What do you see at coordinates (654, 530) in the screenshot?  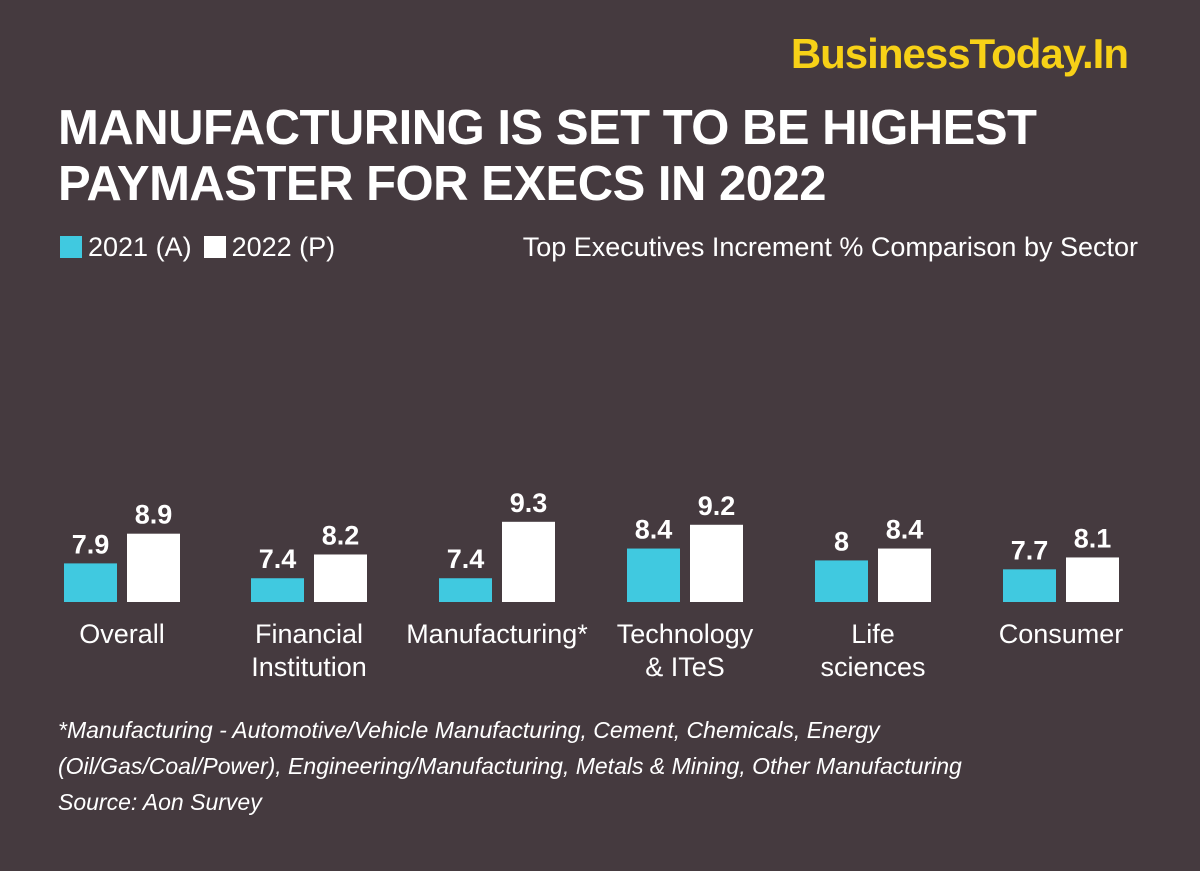 I see `data-label-2021-3: 8.4` at bounding box center [654, 530].